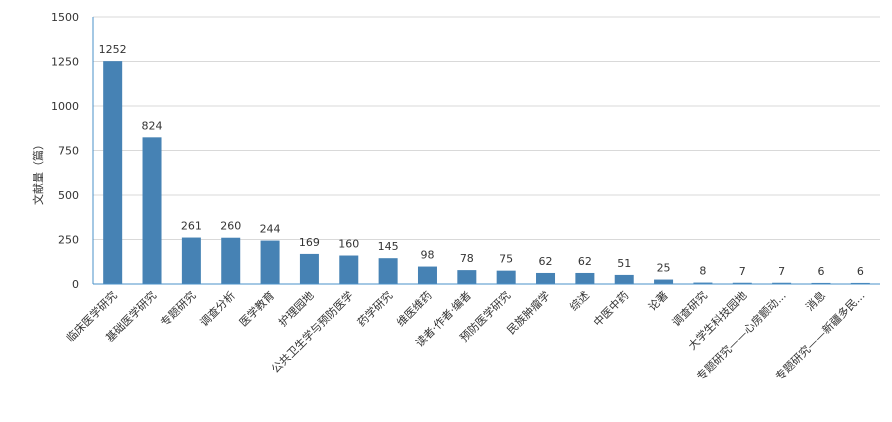 The height and width of the screenshot is (422, 892). What do you see at coordinates (702, 271) in the screenshot?
I see `data-label: 8` at bounding box center [702, 271].